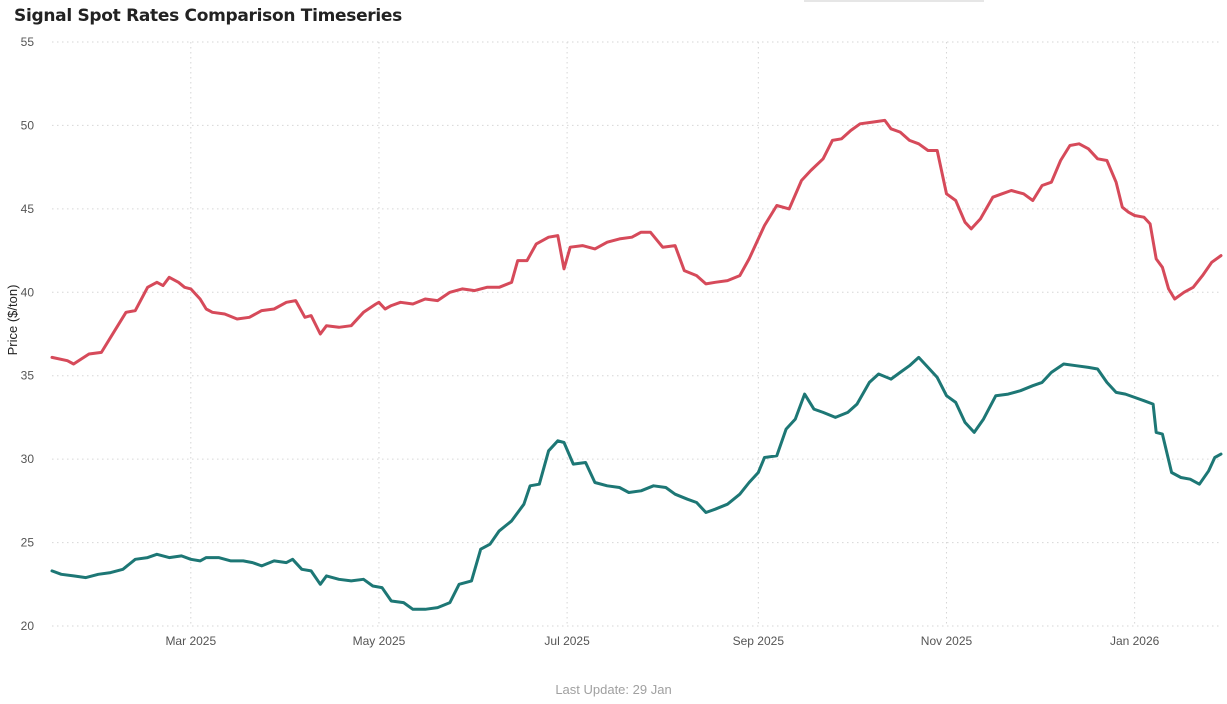 The height and width of the screenshot is (704, 1227). Describe the element at coordinates (28, 376) in the screenshot. I see `y-tick-label: 35` at that location.